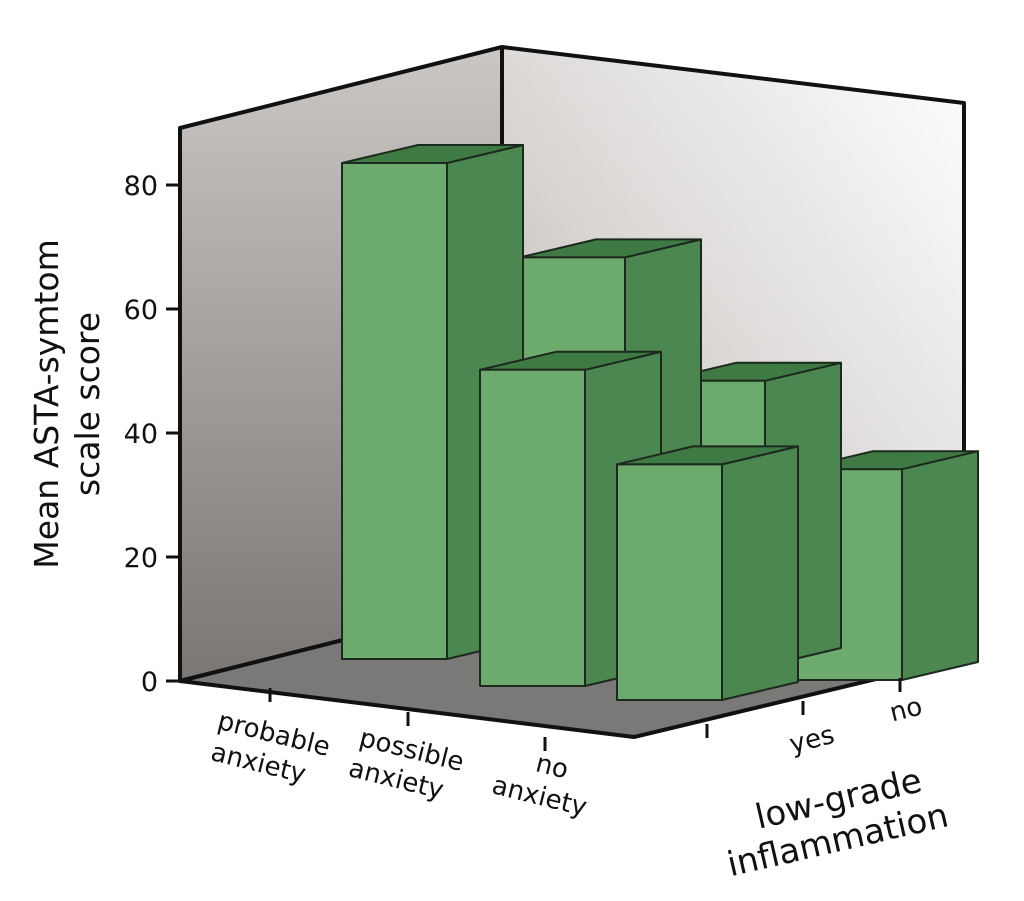 The image size is (1024, 901). What do you see at coordinates (407, 719) in the screenshot?
I see `x-axis-ticks` at bounding box center [407, 719].